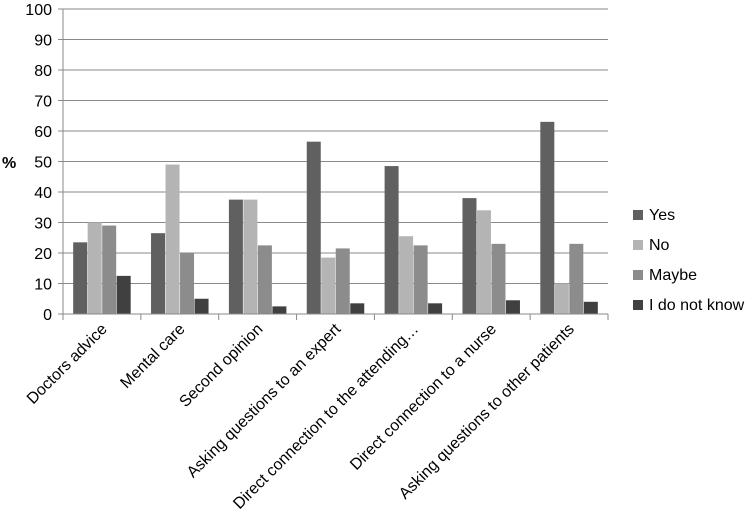  Describe the element at coordinates (697, 305) in the screenshot. I see `legend-label: I do not know` at that location.